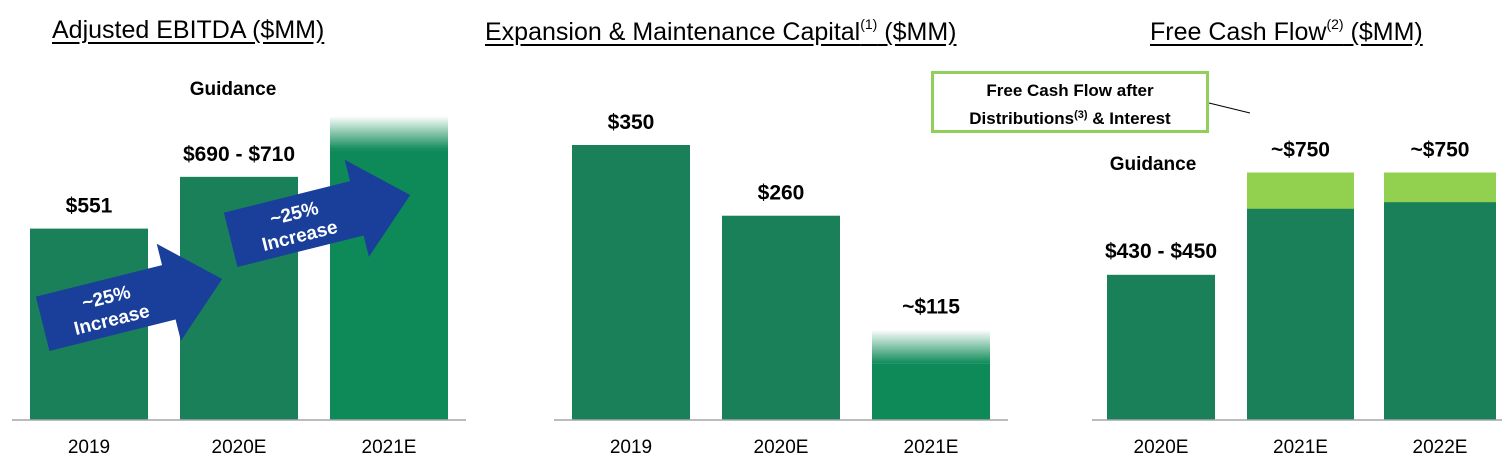 The image size is (1506, 470). What do you see at coordinates (931, 307) in the screenshot?
I see `capex-value-label-2: ~$115` at bounding box center [931, 307].